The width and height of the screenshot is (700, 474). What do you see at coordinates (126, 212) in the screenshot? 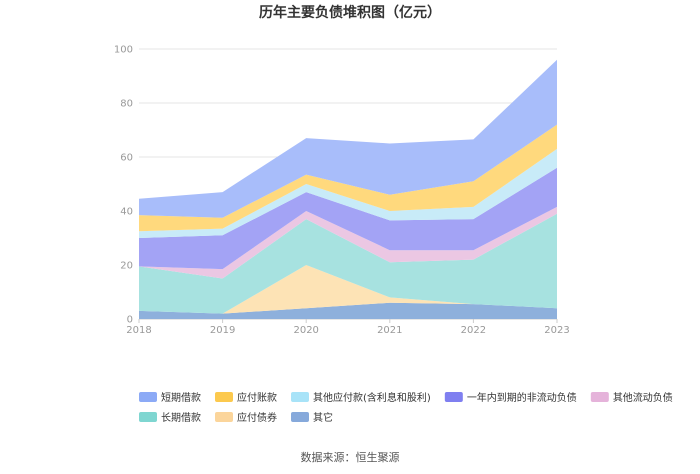
I see `y-tick-label: 40` at bounding box center [126, 212].